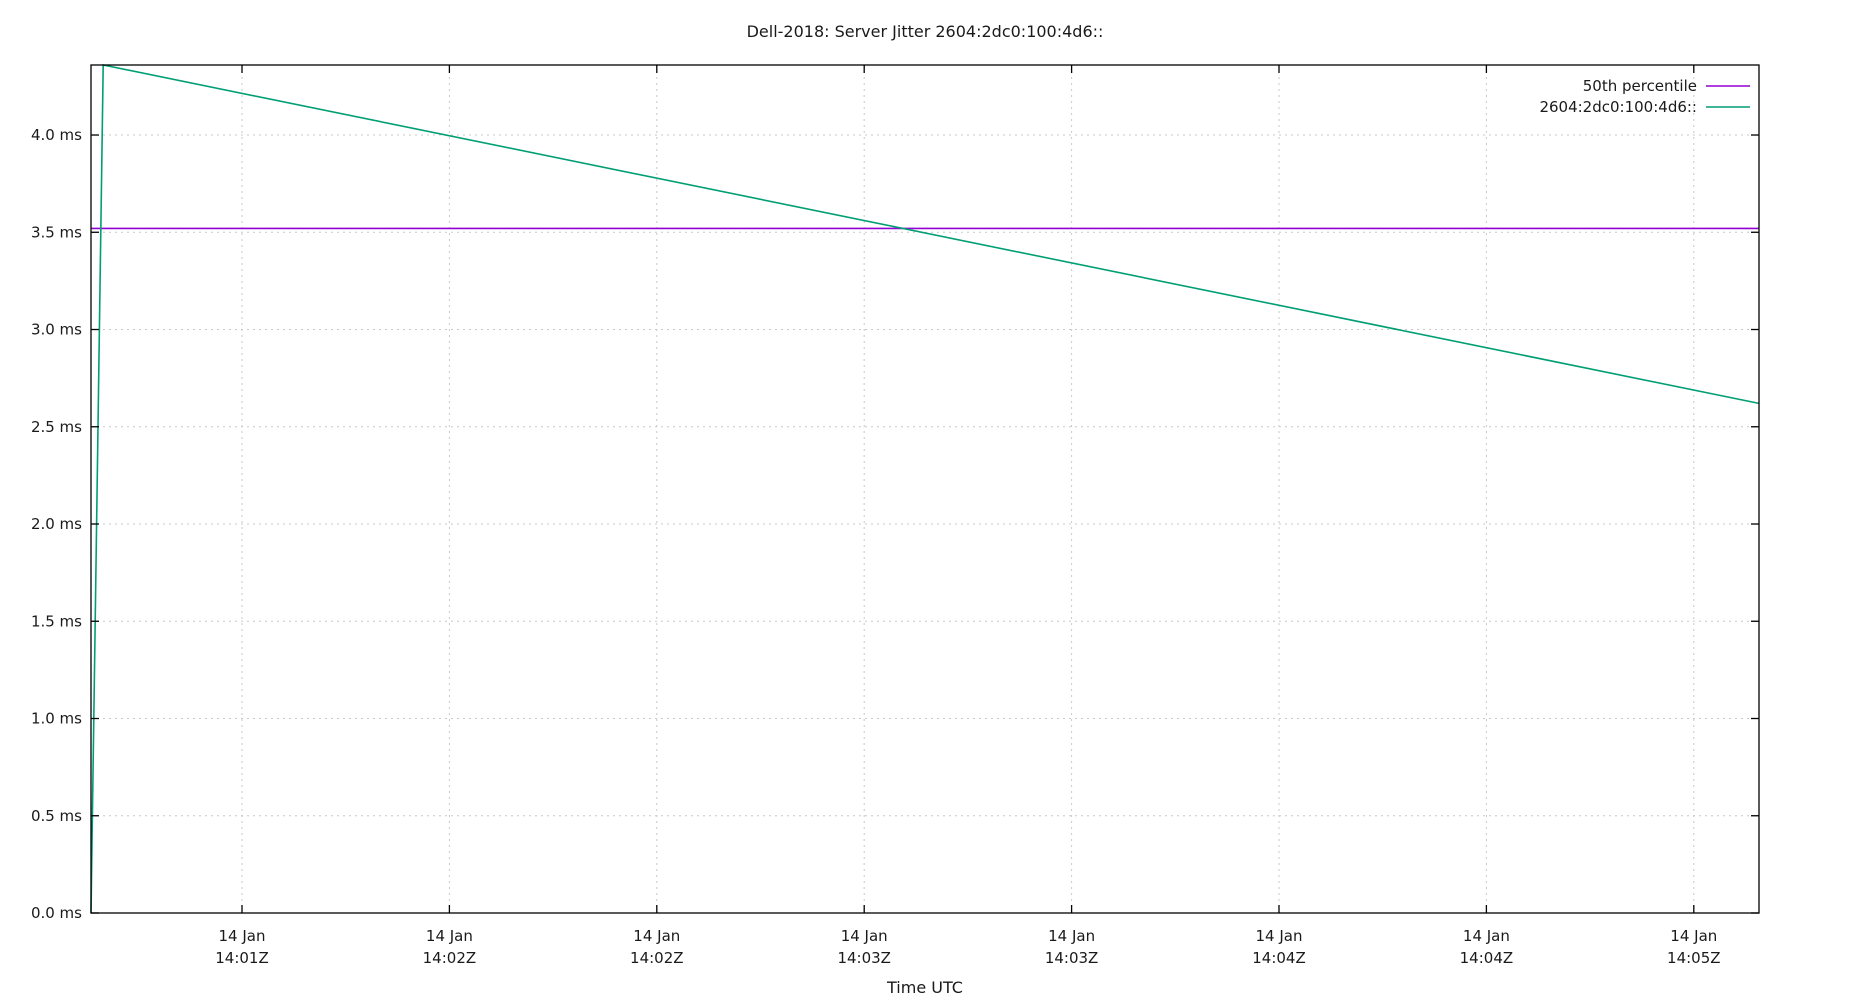 This screenshot has height=1000, width=1850. Describe the element at coordinates (1618, 107) in the screenshot. I see `legend-label: 2604:2dc0:100:4d6::` at that location.